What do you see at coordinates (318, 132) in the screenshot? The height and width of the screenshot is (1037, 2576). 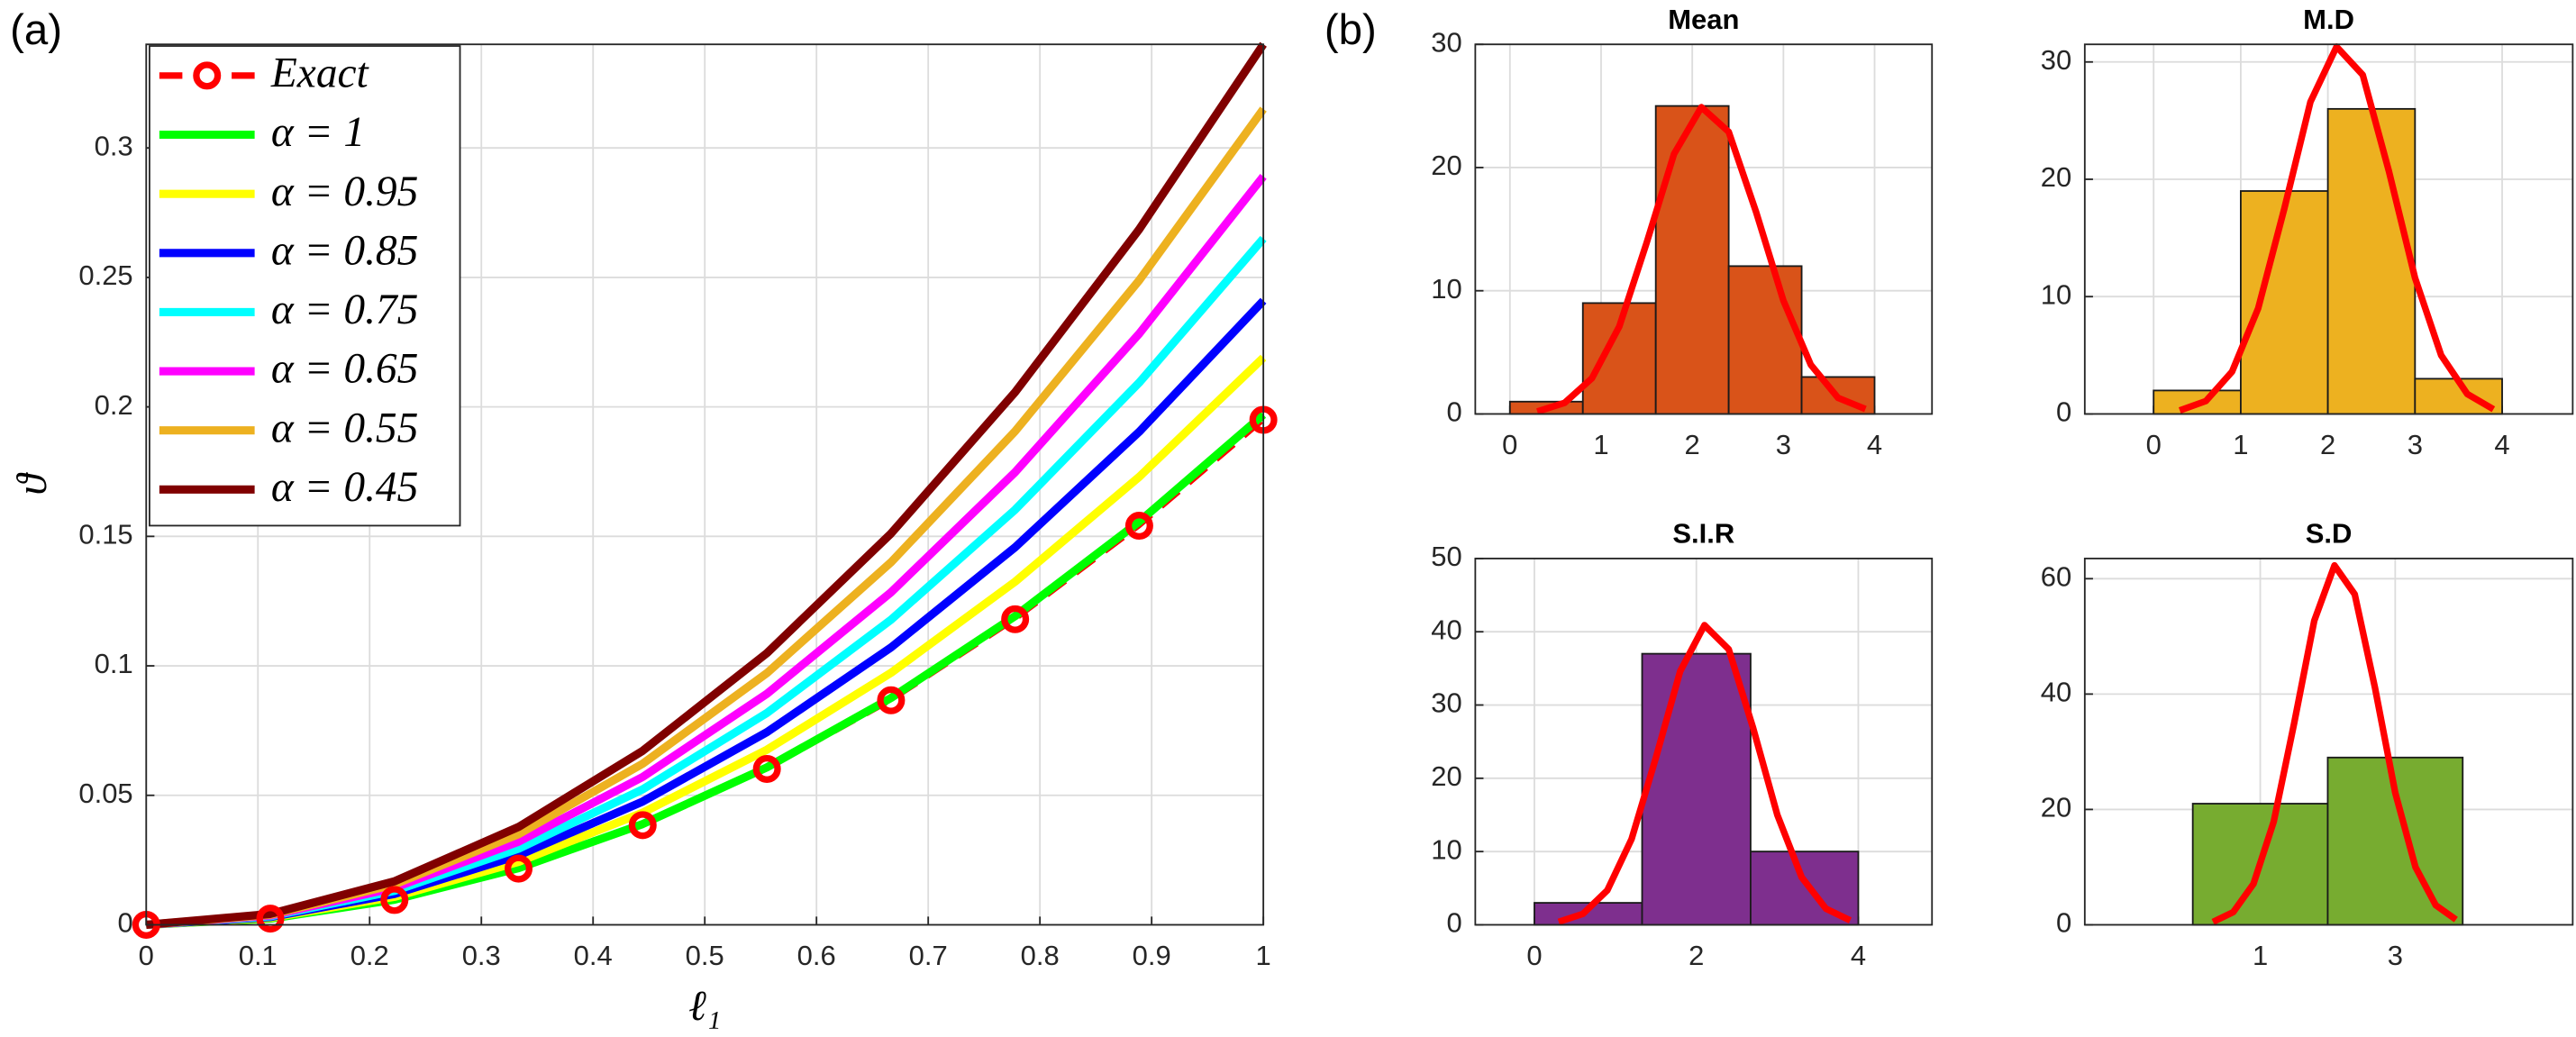 I see `legend-label: α = 1` at bounding box center [318, 132].